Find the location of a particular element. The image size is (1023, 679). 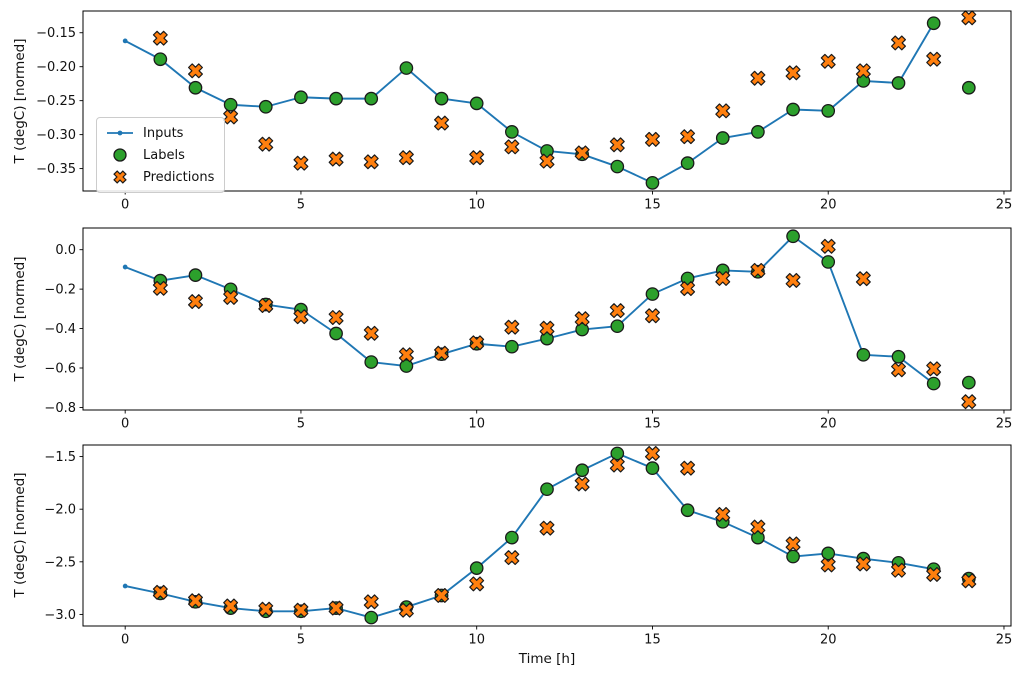

y-axis-label-subplot-1: T (degC) [normed] is located at coordinates (20, 101).